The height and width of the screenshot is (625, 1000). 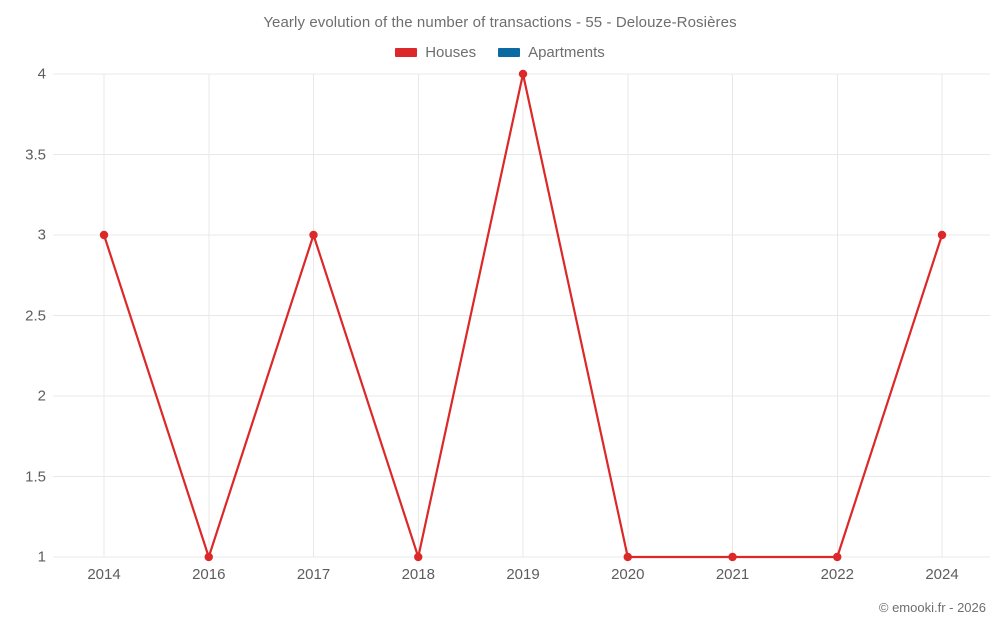 What do you see at coordinates (41, 74) in the screenshot?
I see `y-tick-label: 4` at bounding box center [41, 74].